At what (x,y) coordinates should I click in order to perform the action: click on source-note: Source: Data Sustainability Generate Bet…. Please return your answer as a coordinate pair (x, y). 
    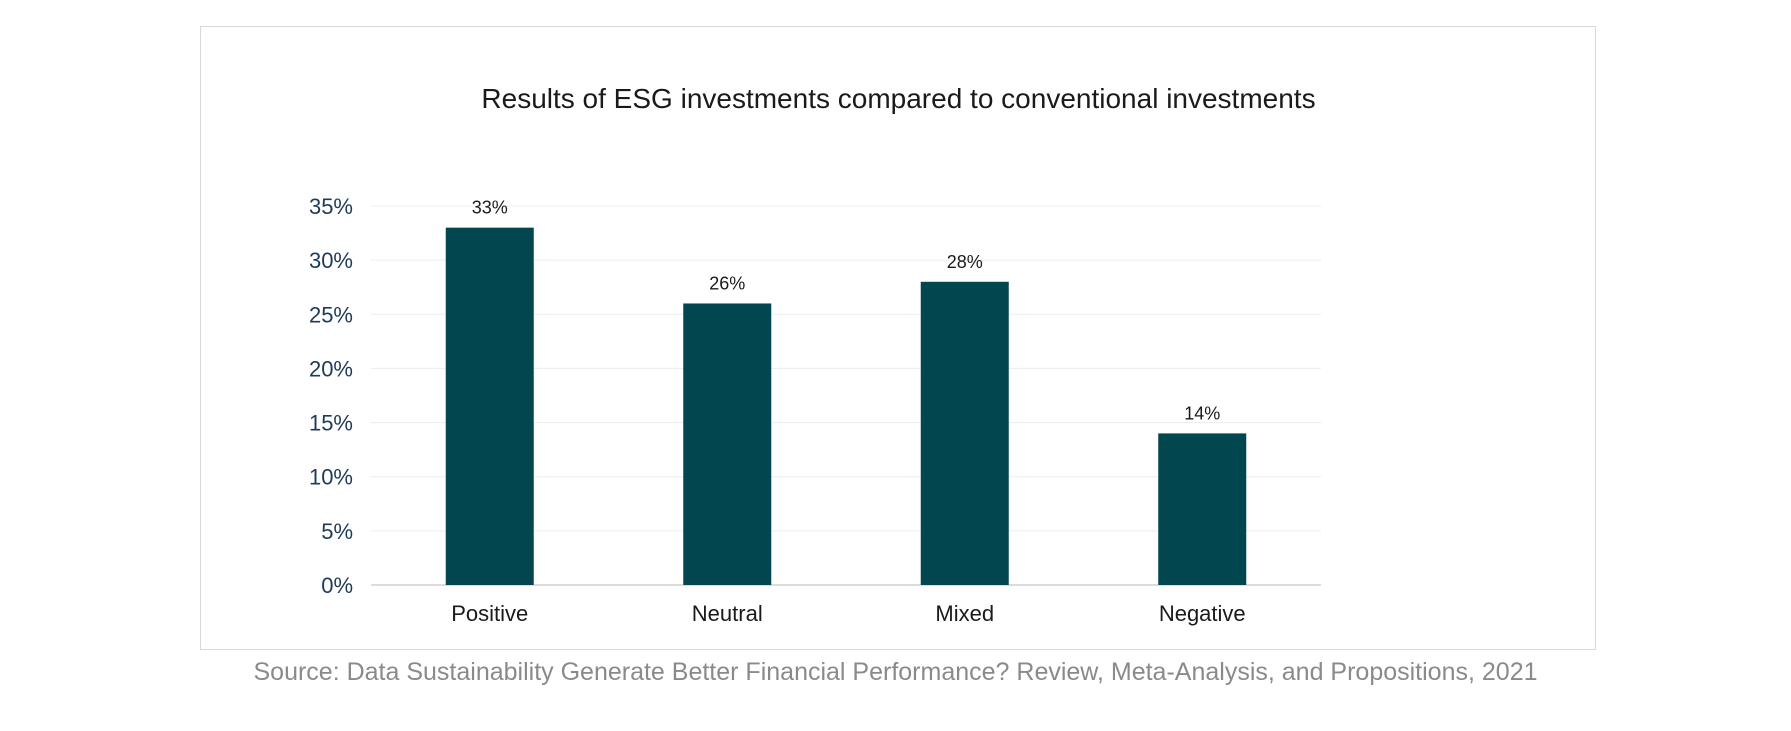
    Looking at the image, I should click on (895, 672).